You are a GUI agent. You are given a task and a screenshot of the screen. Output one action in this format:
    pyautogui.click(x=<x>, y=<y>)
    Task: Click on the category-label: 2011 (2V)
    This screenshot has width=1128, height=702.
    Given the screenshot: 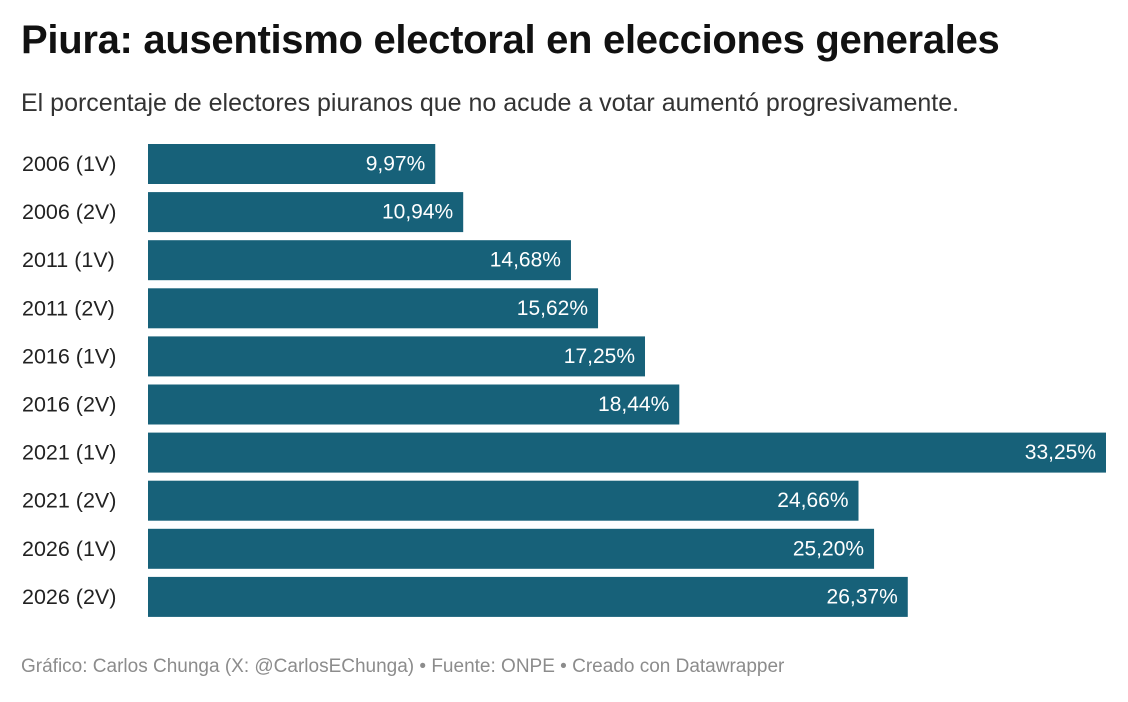 What is the action you would take?
    pyautogui.click(x=68, y=308)
    